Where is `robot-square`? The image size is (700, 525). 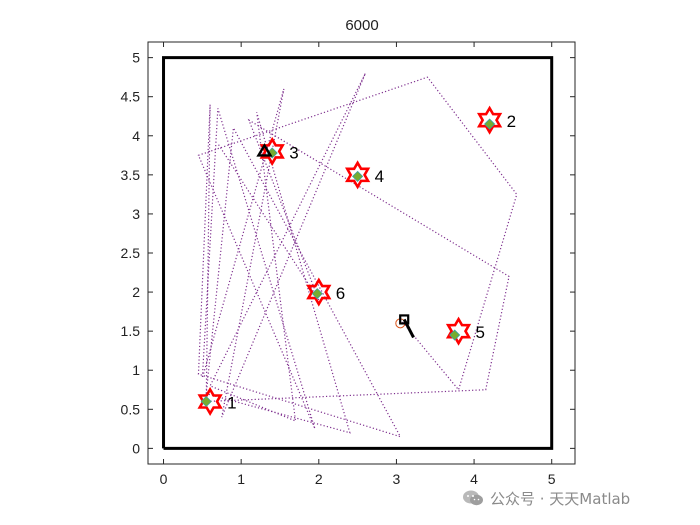 robot-square is located at coordinates (404, 319).